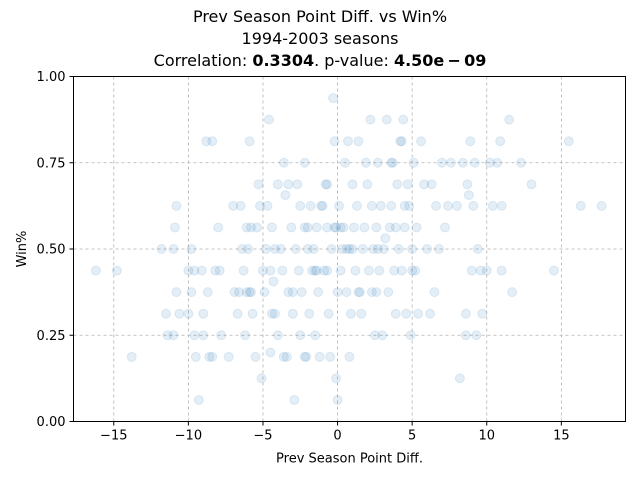  Describe the element at coordinates (561, 436) in the screenshot. I see `x-tick-label: 15` at that location.